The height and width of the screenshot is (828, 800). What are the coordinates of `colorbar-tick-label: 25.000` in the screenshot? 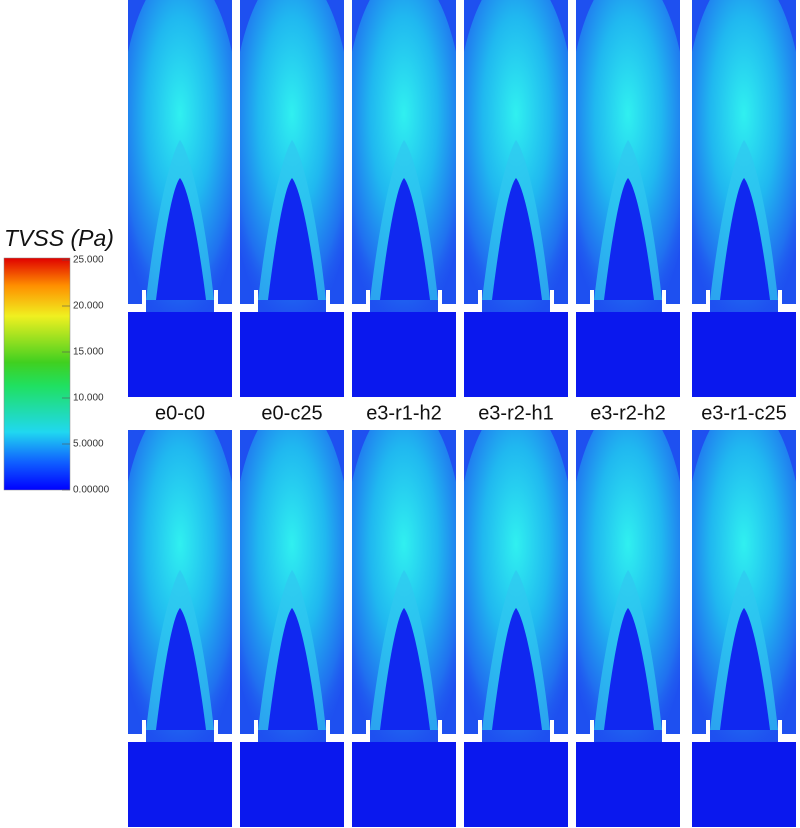 It's located at (88, 260).